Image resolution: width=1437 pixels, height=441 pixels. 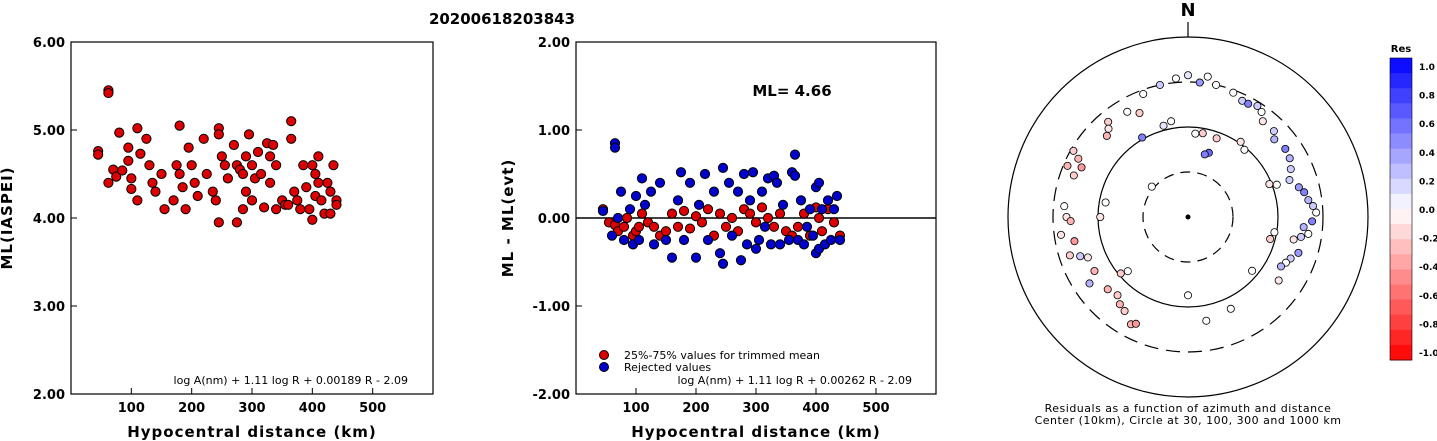 I want to click on y-tick-label: -2.00, so click(x=551, y=395).